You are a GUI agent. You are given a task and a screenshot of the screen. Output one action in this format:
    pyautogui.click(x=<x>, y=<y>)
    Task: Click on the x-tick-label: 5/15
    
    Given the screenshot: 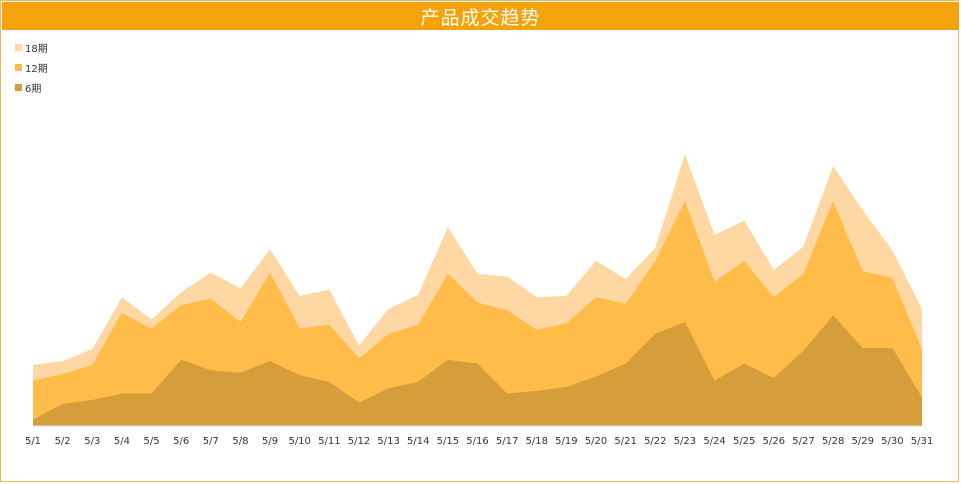 What is the action you would take?
    pyautogui.click(x=448, y=441)
    